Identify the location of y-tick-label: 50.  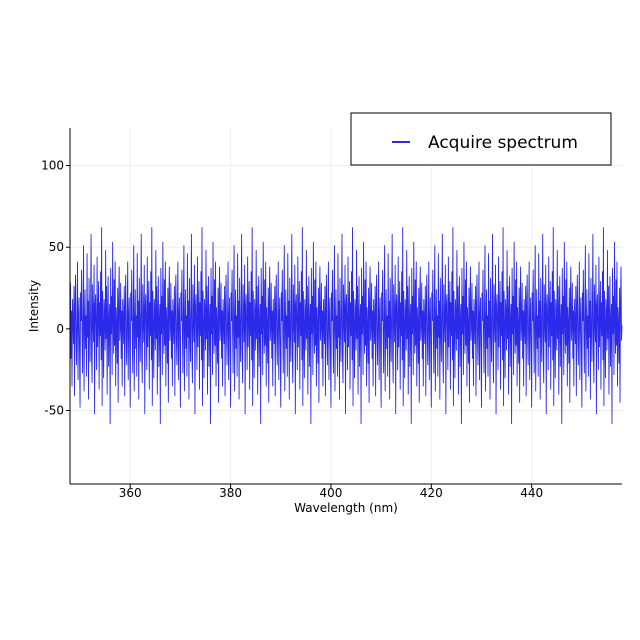
(56, 247).